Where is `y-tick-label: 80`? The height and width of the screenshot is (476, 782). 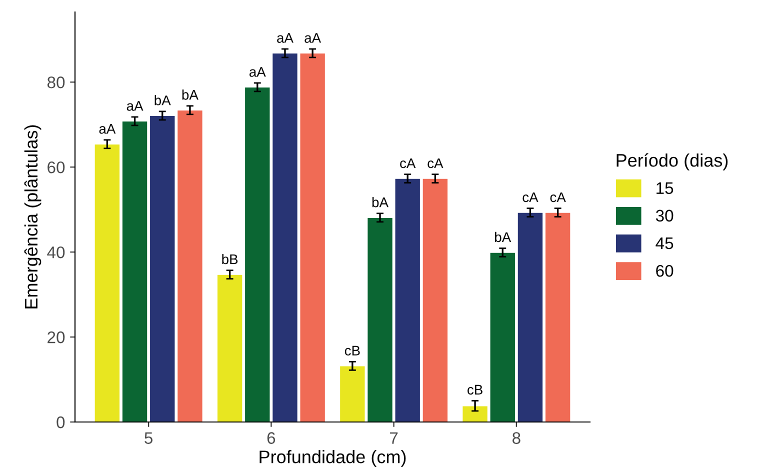
y-tick-label: 80 is located at coordinates (56, 82).